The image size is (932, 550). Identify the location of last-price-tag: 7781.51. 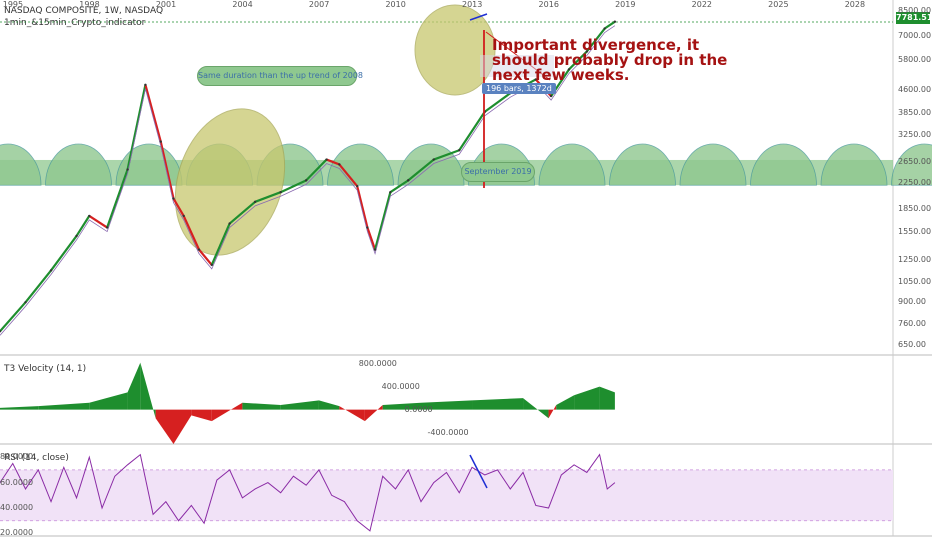
(914, 18).